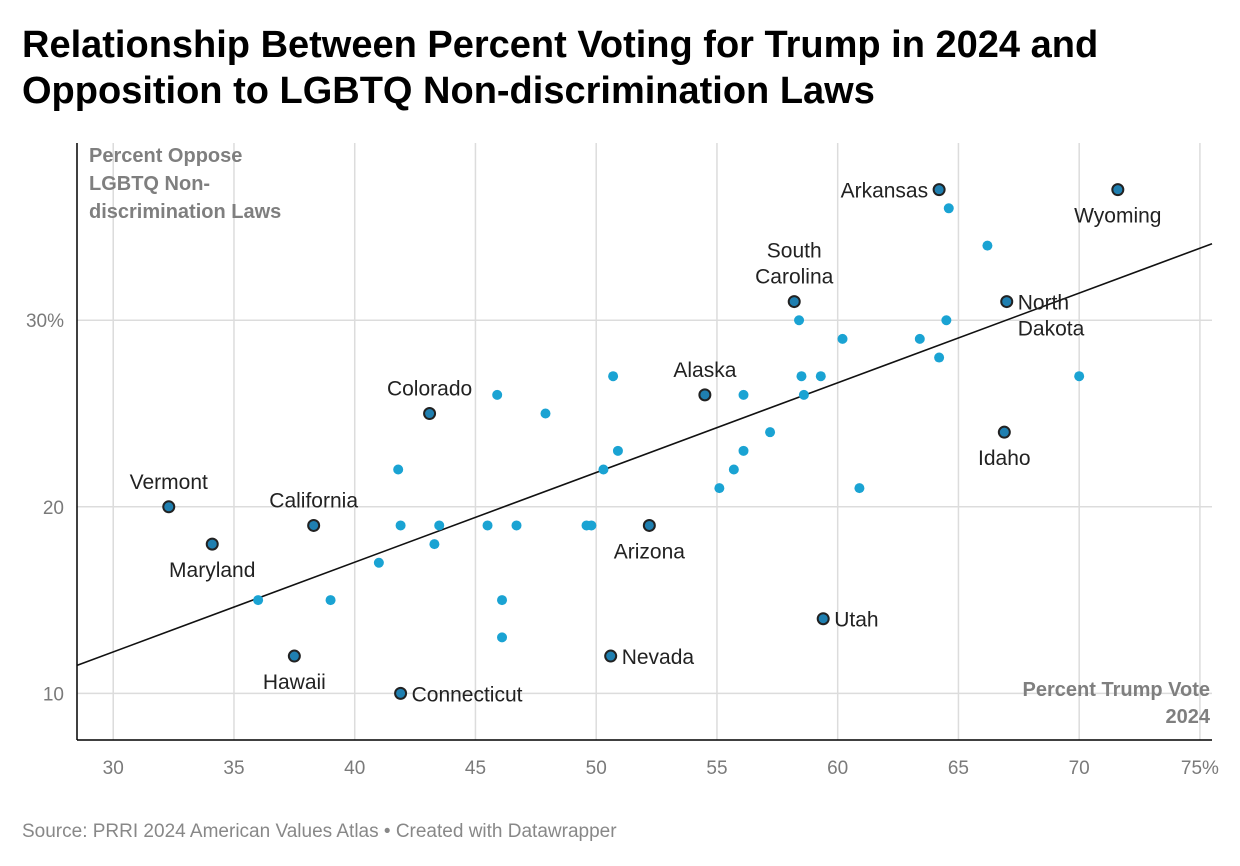  Describe the element at coordinates (1051, 316) in the screenshot. I see `point-label: North Dakota` at that location.